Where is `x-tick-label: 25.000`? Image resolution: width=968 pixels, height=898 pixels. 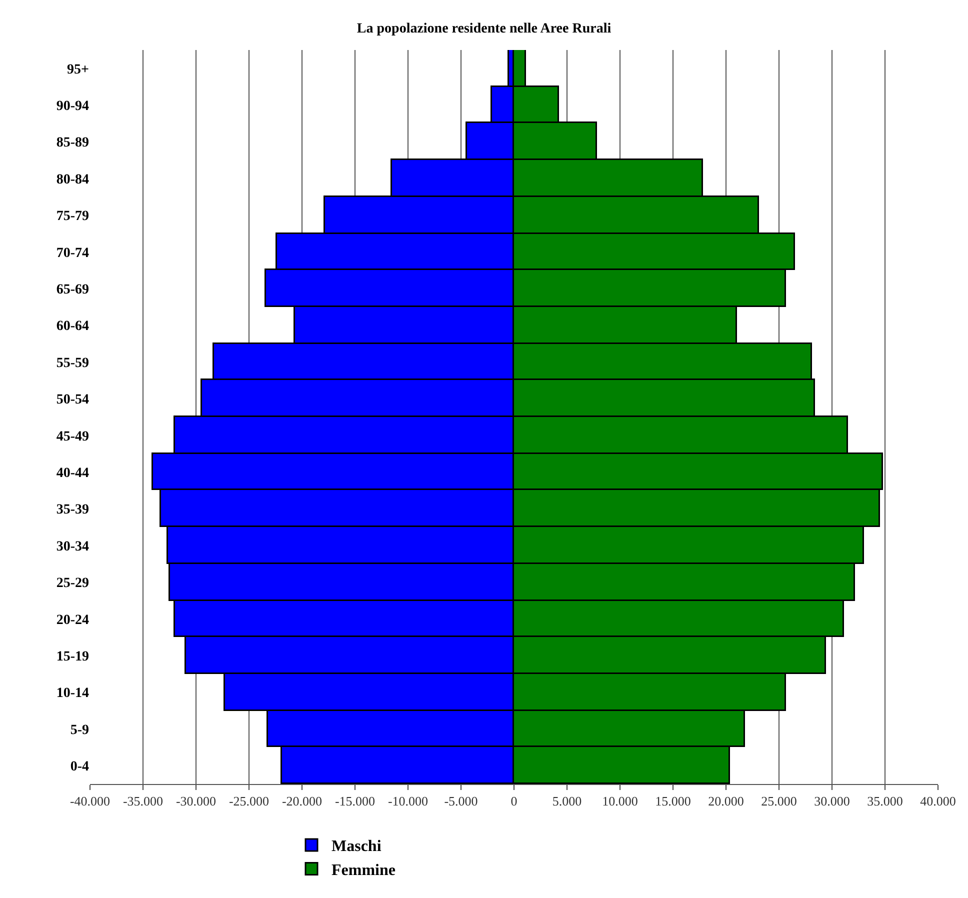 x-tick-label: 25.000 is located at coordinates (779, 801).